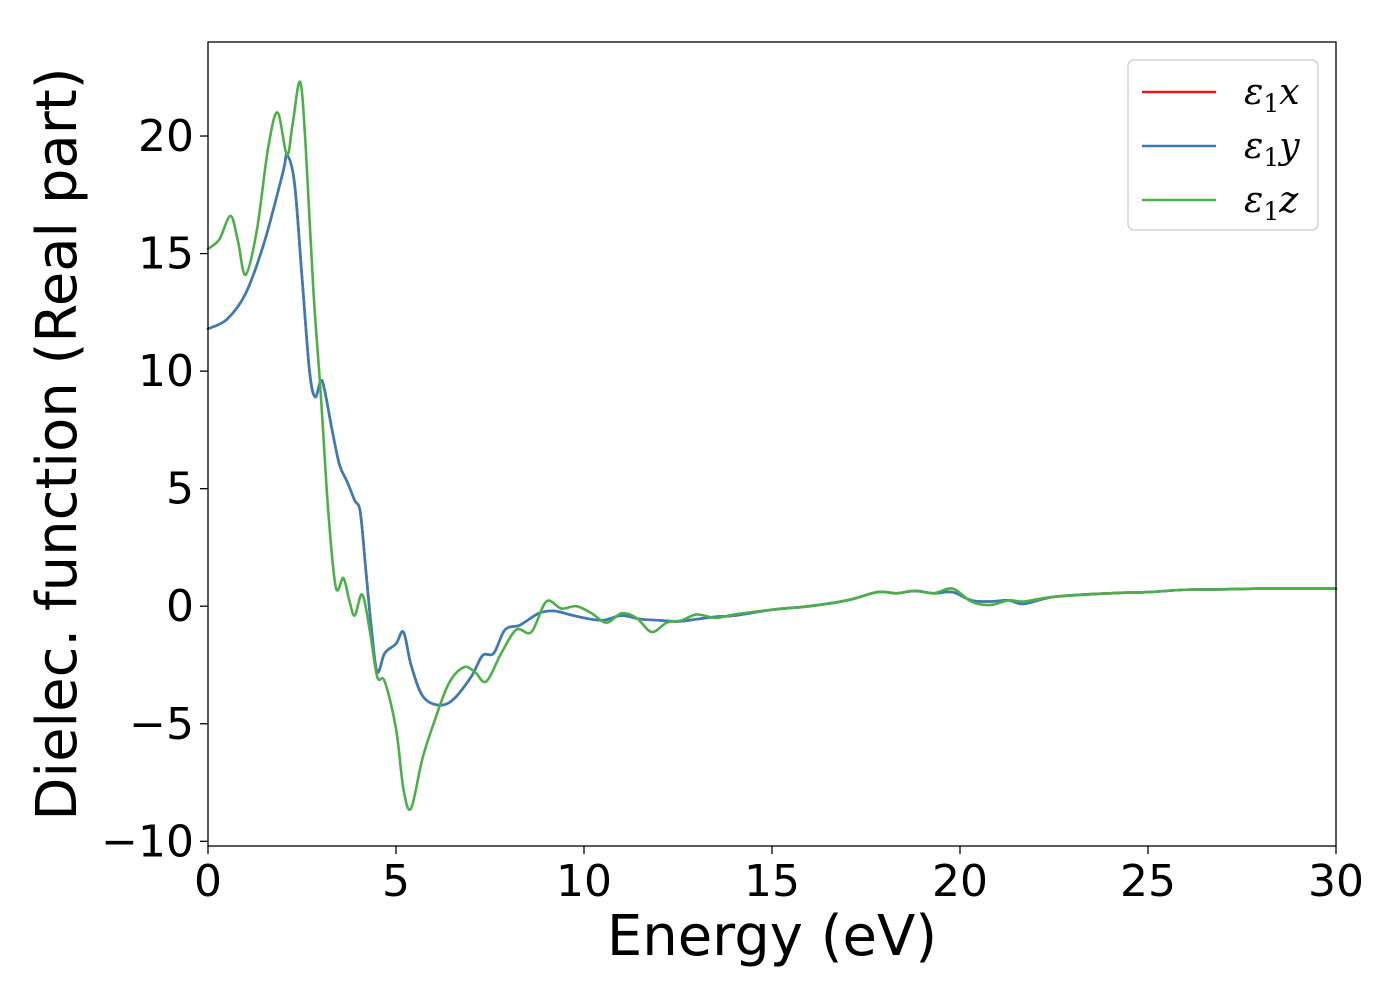 This screenshot has width=1400, height=1000. I want to click on x-tick-label: 30, so click(1336, 881).